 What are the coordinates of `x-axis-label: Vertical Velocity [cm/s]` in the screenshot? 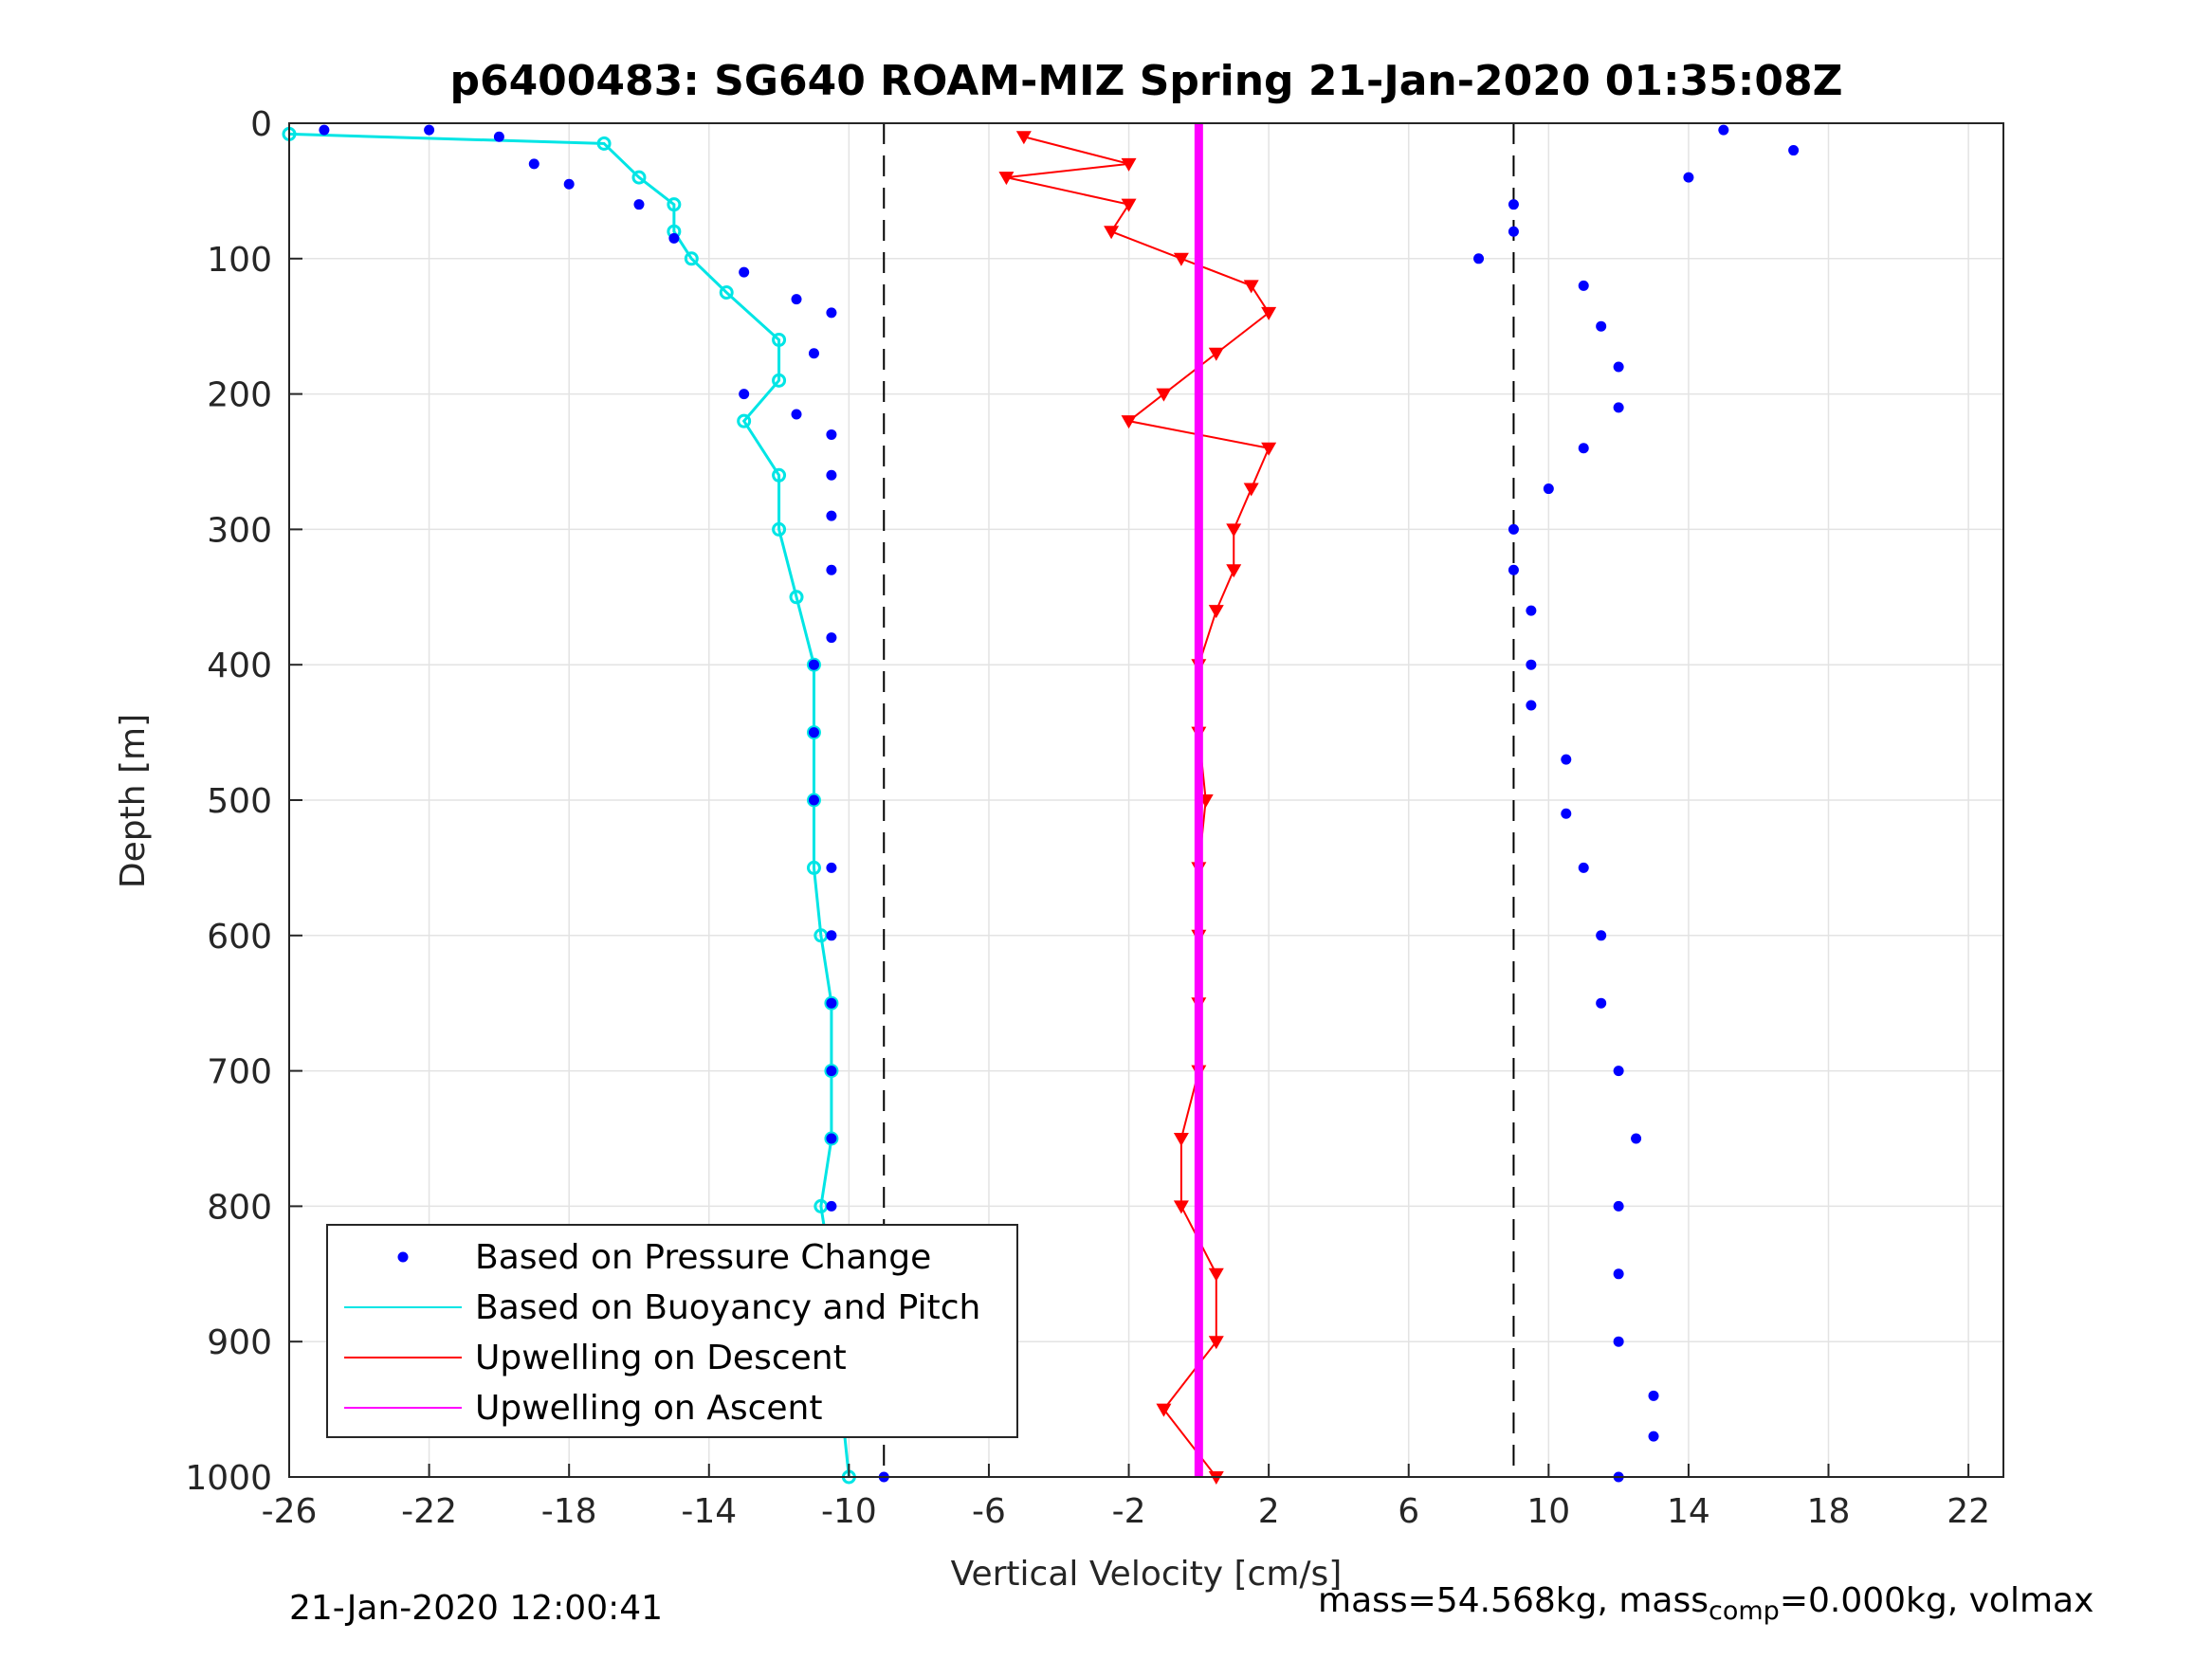 It's located at (1147, 1574).